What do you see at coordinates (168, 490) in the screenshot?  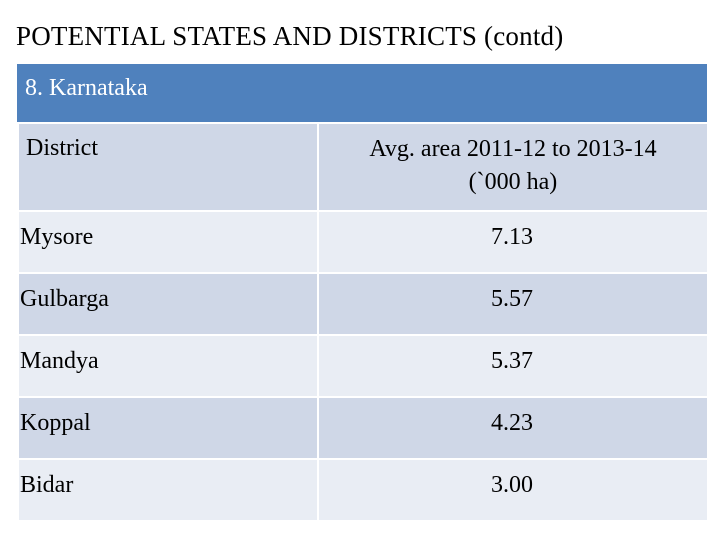 I see `district-cell: Bidar` at bounding box center [168, 490].